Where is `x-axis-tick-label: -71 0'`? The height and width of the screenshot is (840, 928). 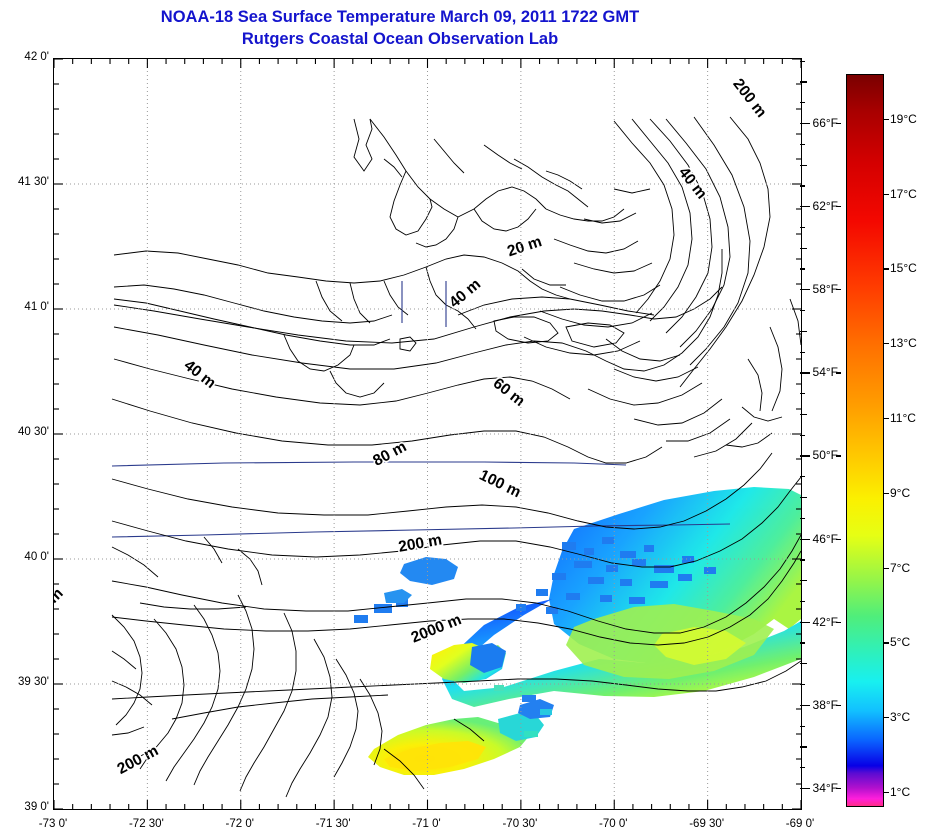
x-axis-tick-label: -71 0' is located at coordinates (426, 824).